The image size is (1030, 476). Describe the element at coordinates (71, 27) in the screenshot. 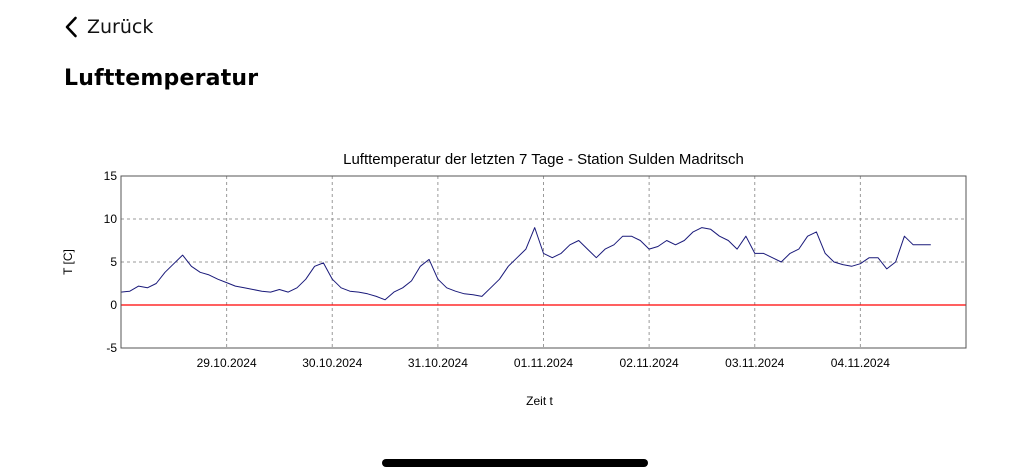

I see `chevron-left-icon` at that location.